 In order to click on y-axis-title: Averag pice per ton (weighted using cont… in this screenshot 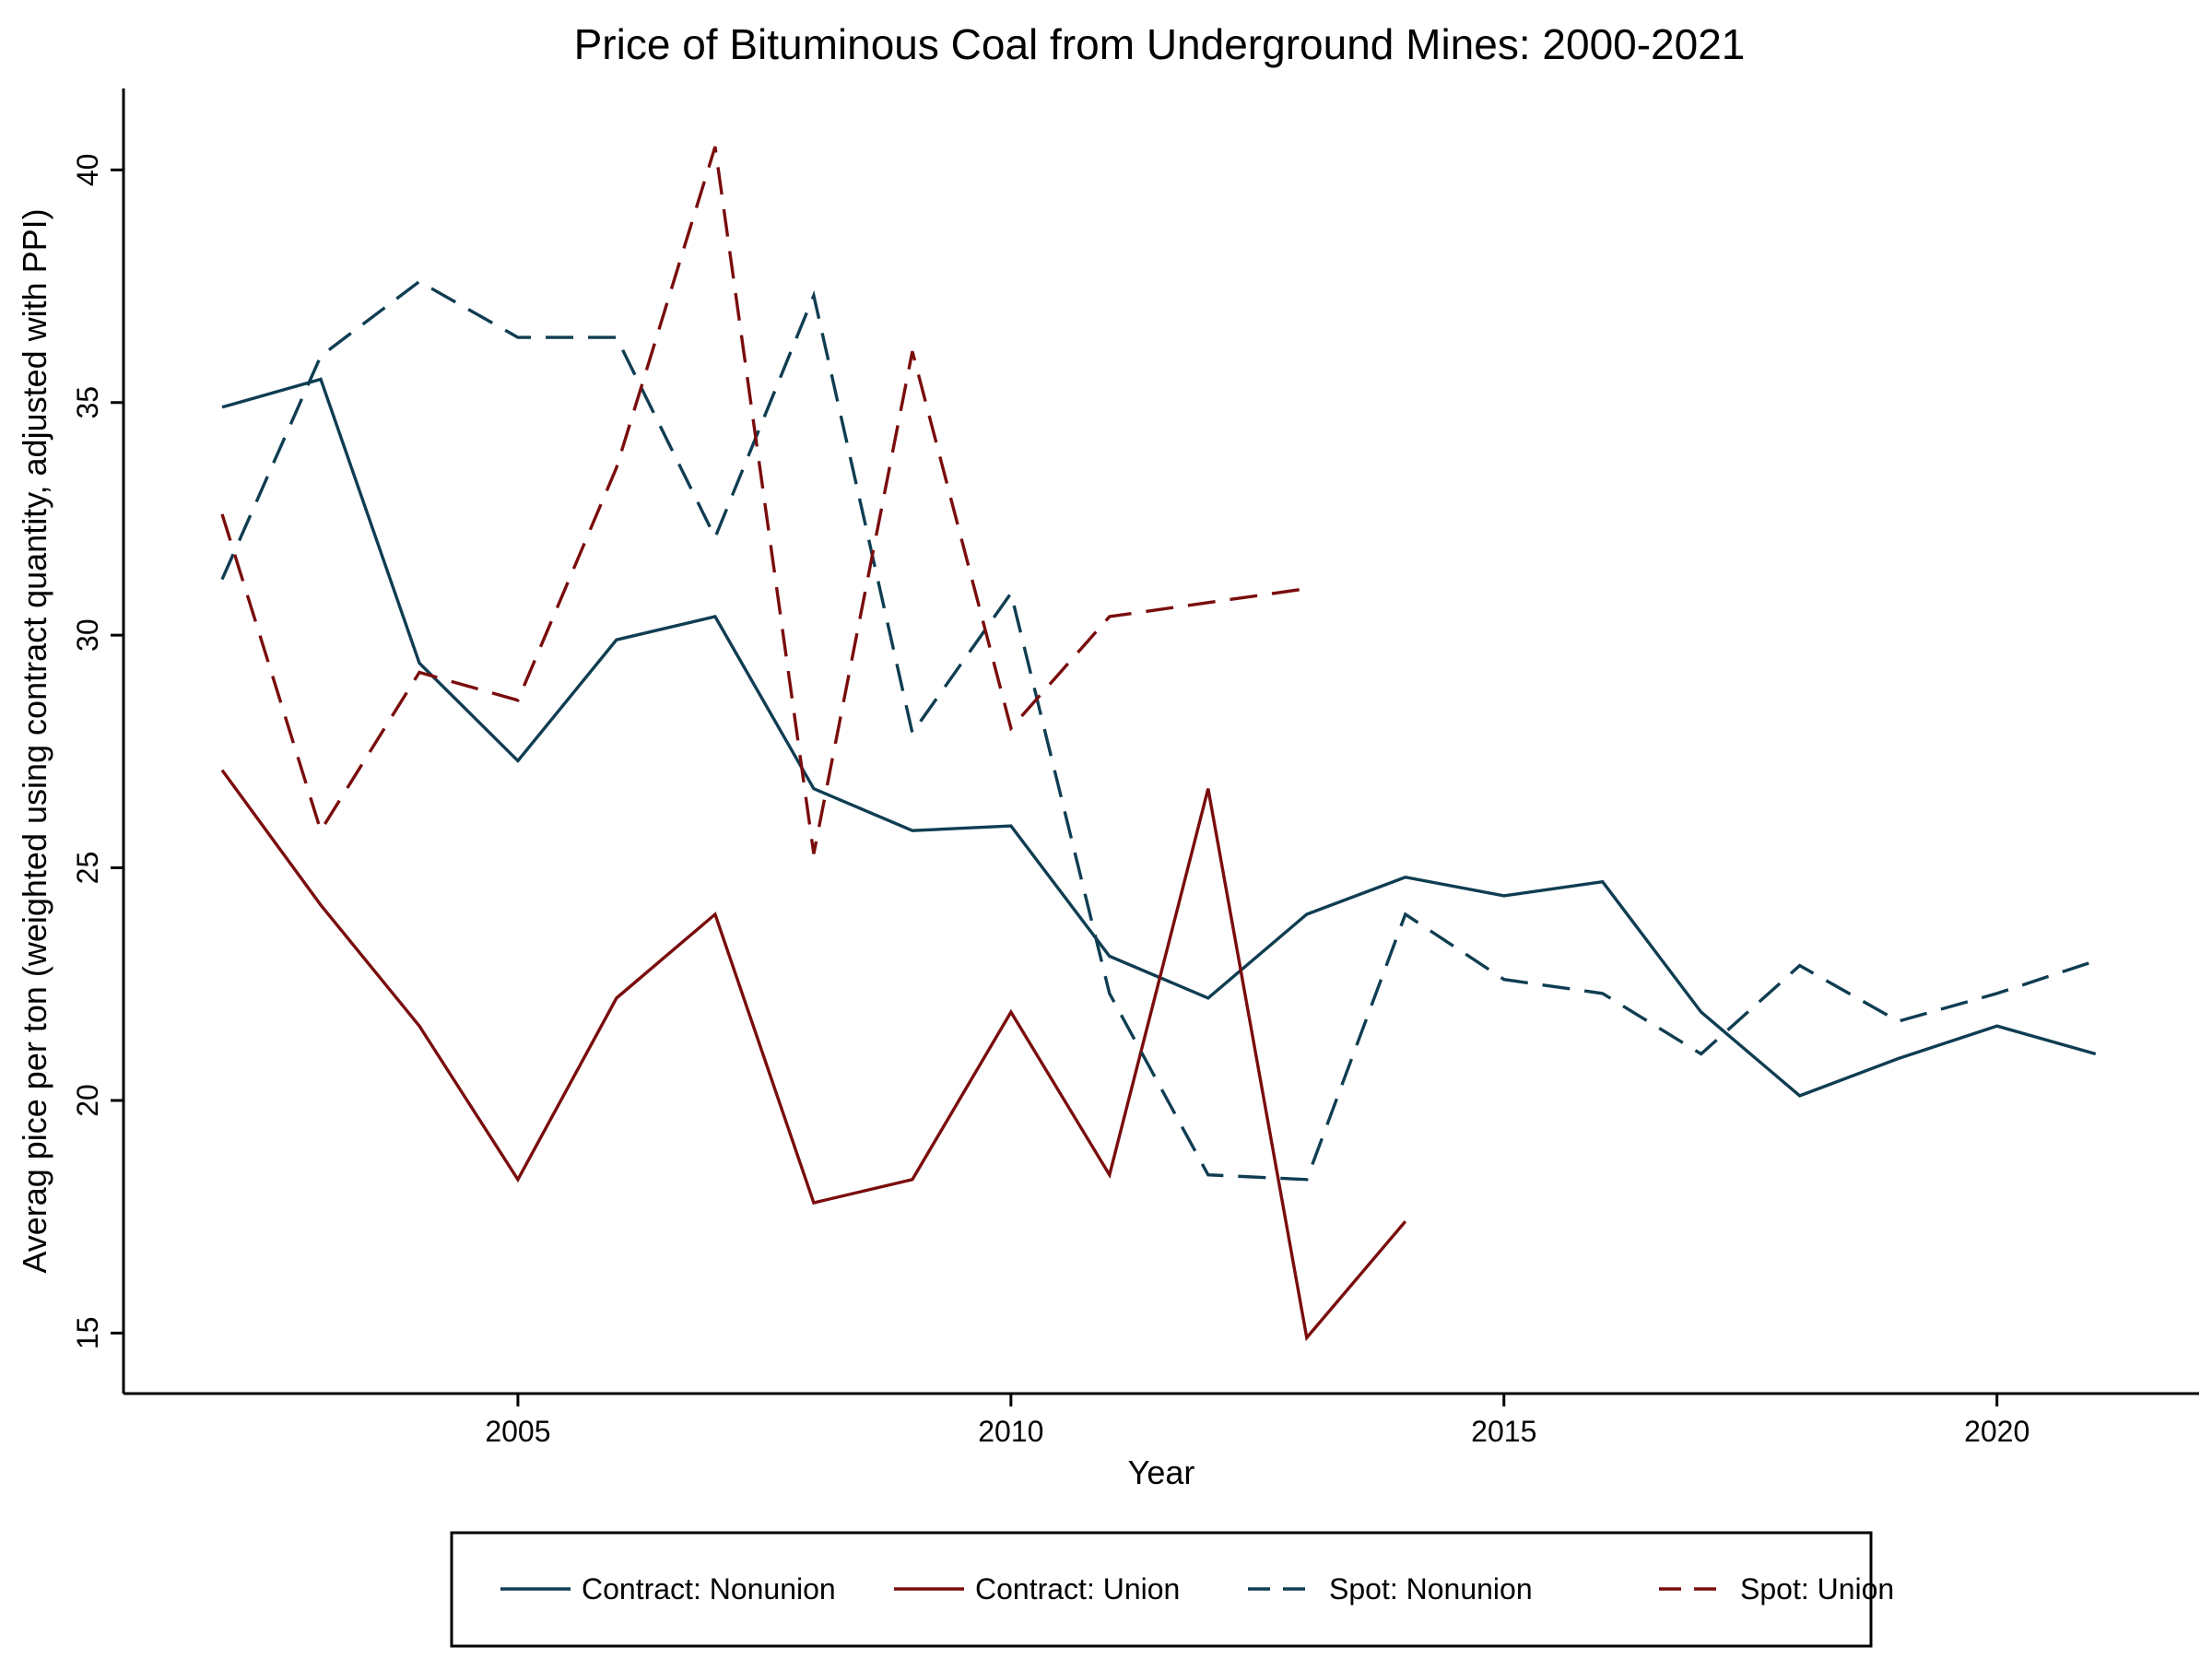, I will do `click(34, 740)`.